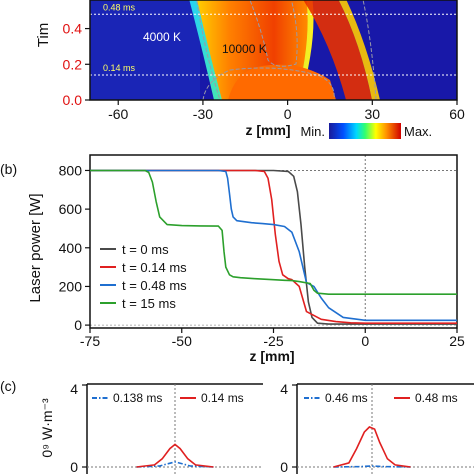 This screenshot has height=474, width=474. Describe the element at coordinates (457, 114) in the screenshot. I see `x-tick-label: 60` at that location.